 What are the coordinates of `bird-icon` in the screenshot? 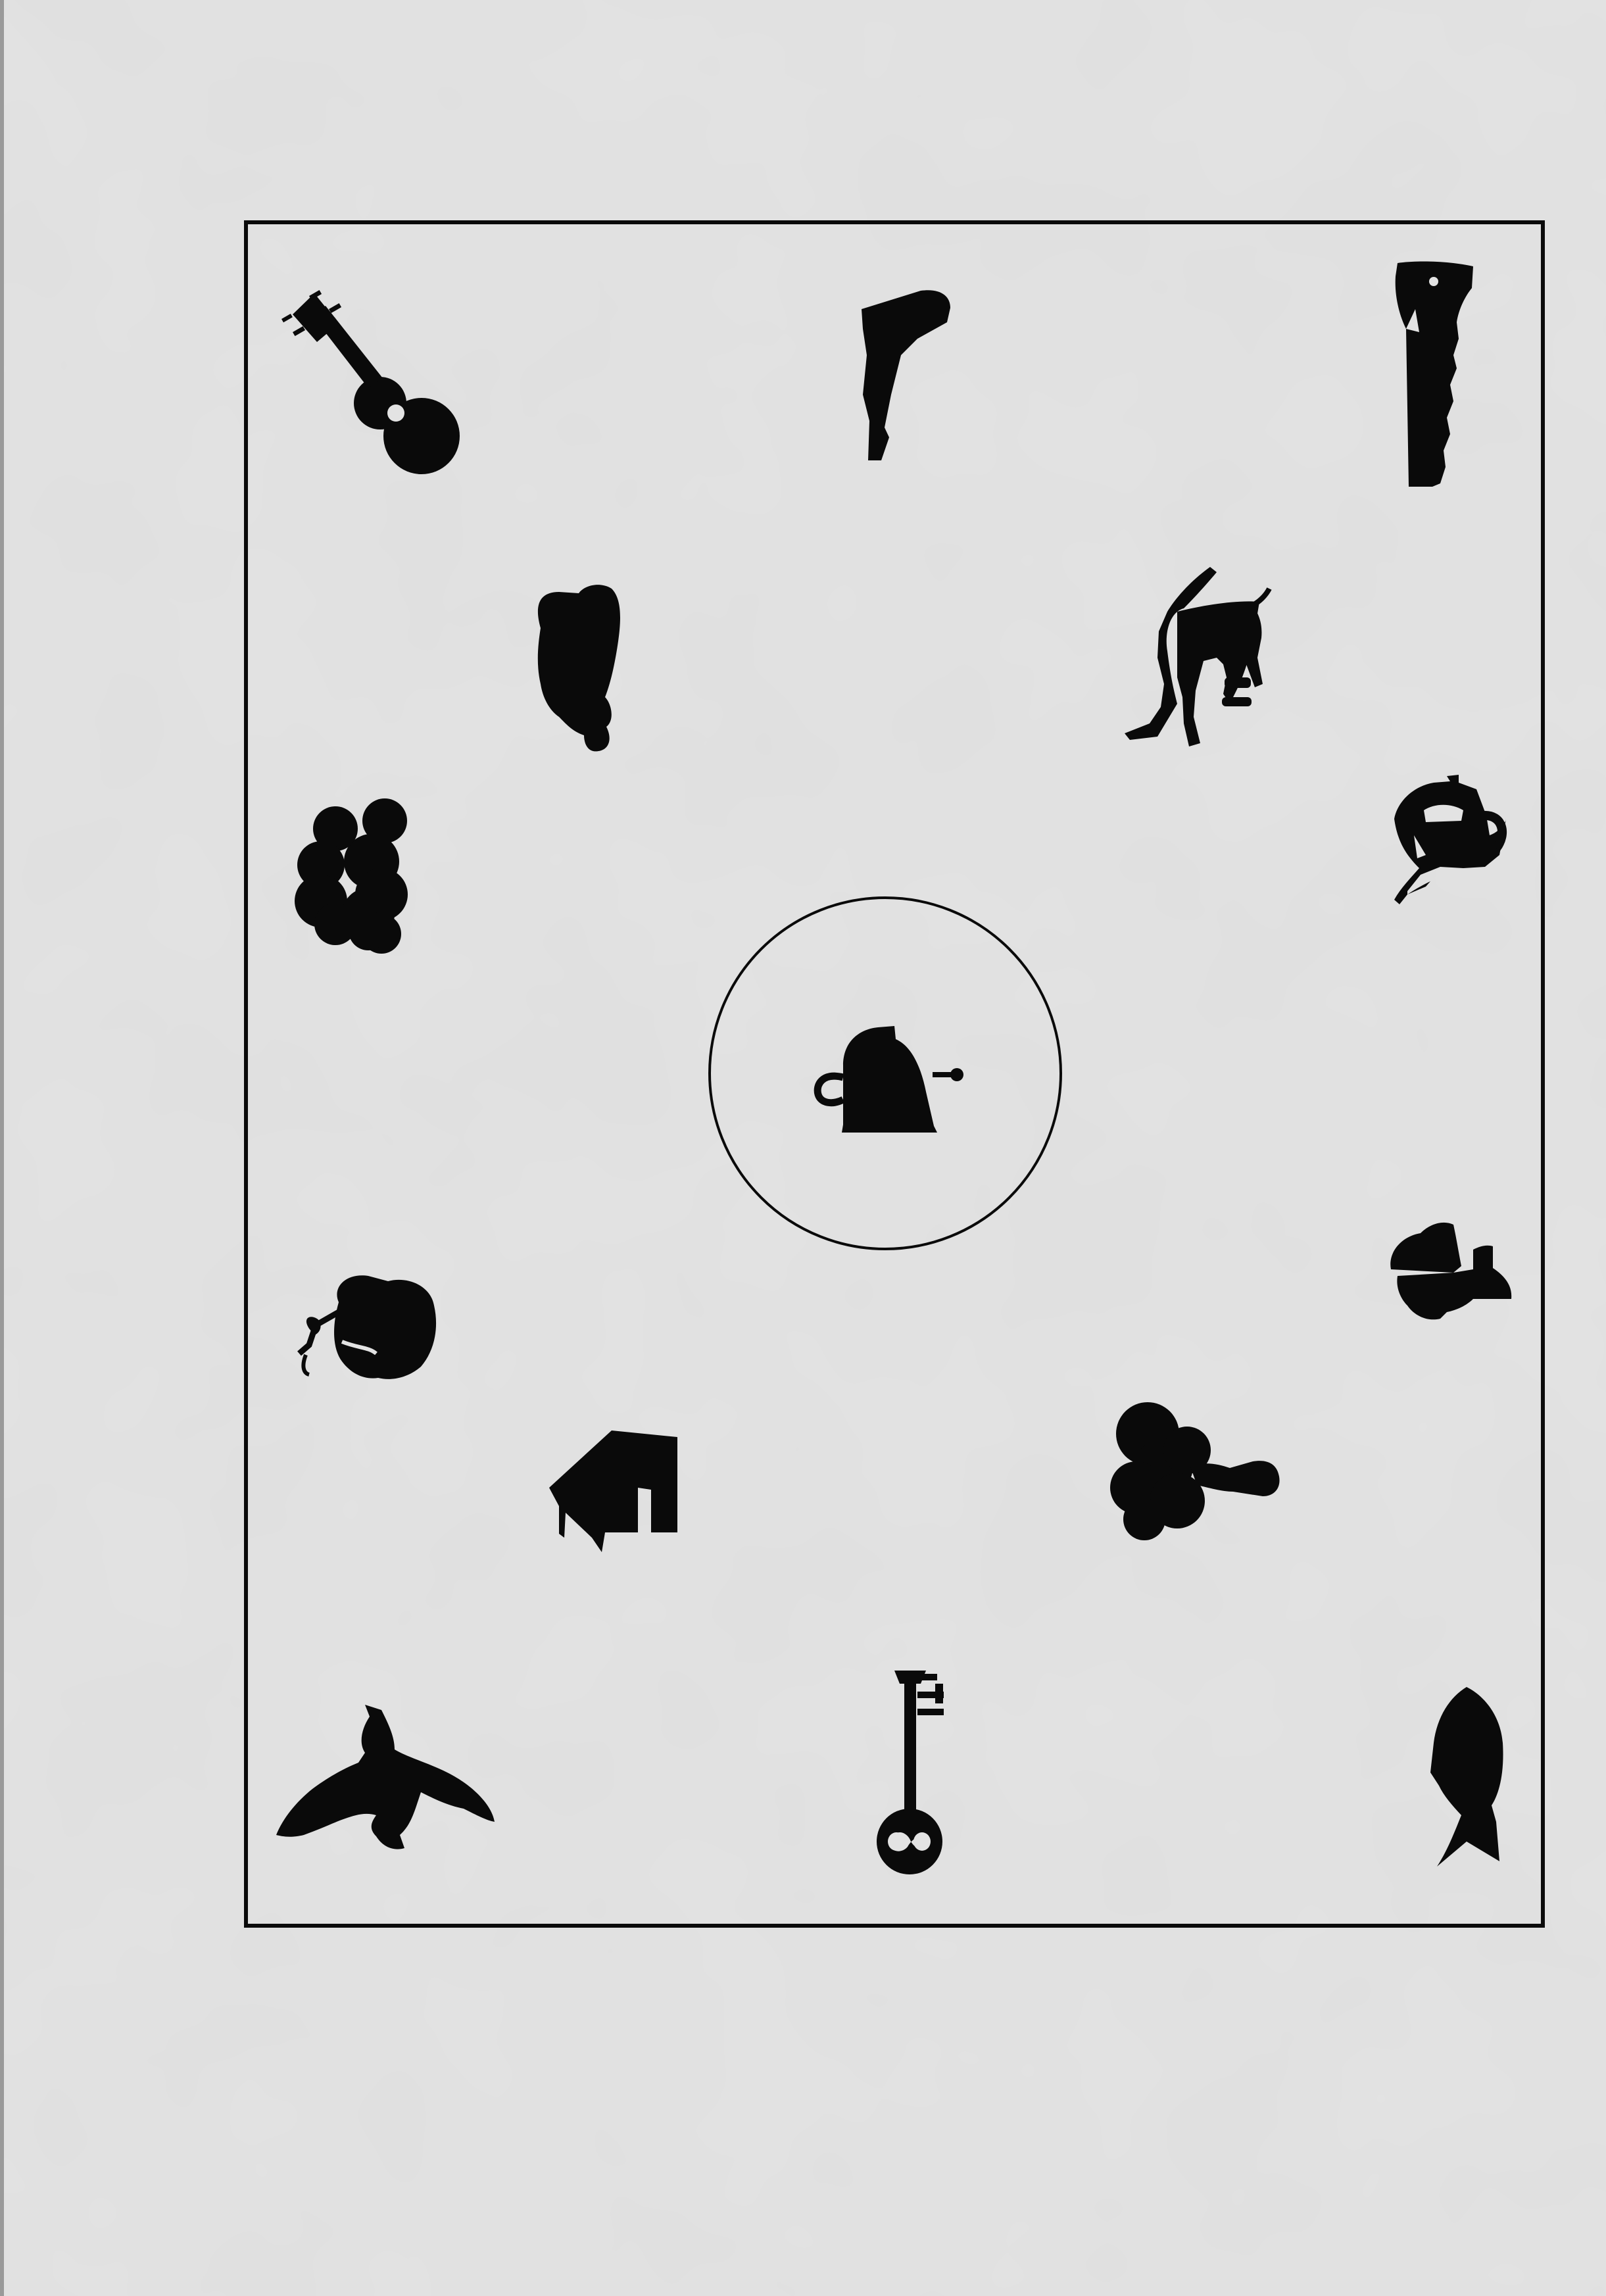 It's located at (386, 1777).